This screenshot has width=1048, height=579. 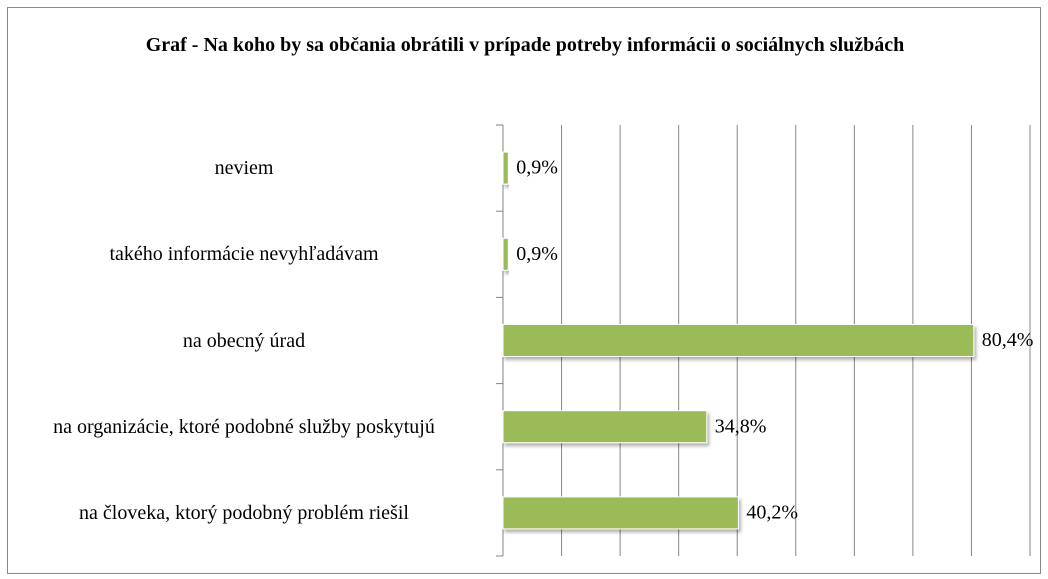 What do you see at coordinates (741, 426) in the screenshot?
I see `data-label: 34,8%` at bounding box center [741, 426].